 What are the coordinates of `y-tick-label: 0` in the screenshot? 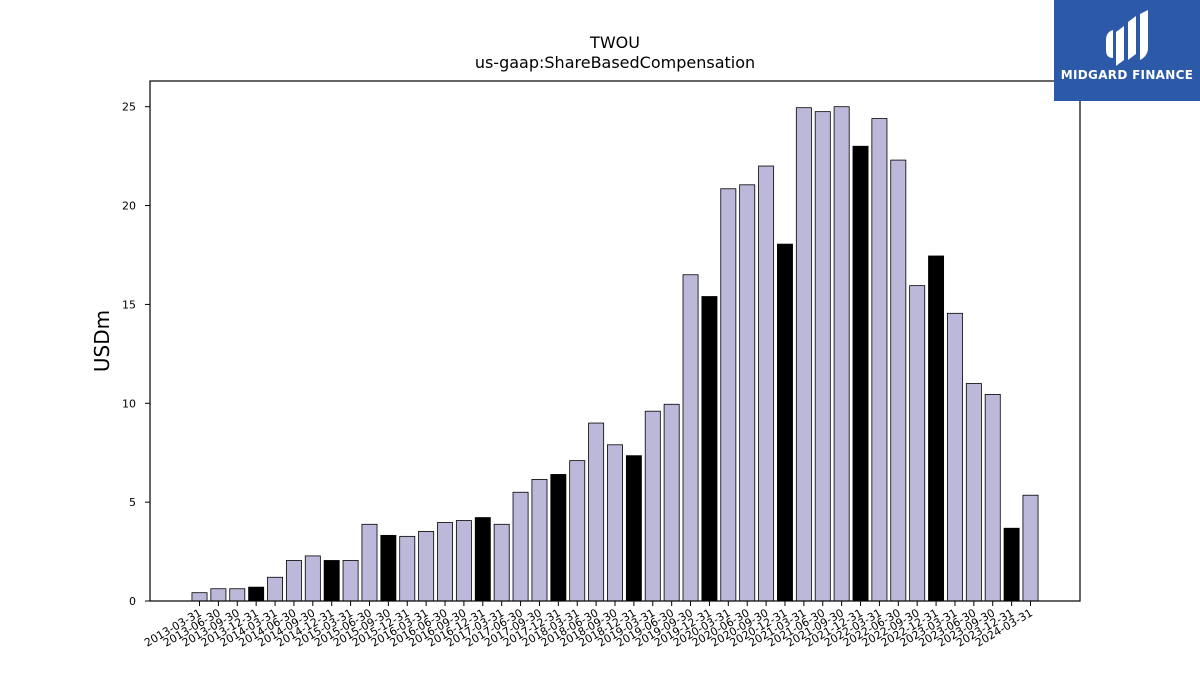 It's located at (132, 601).